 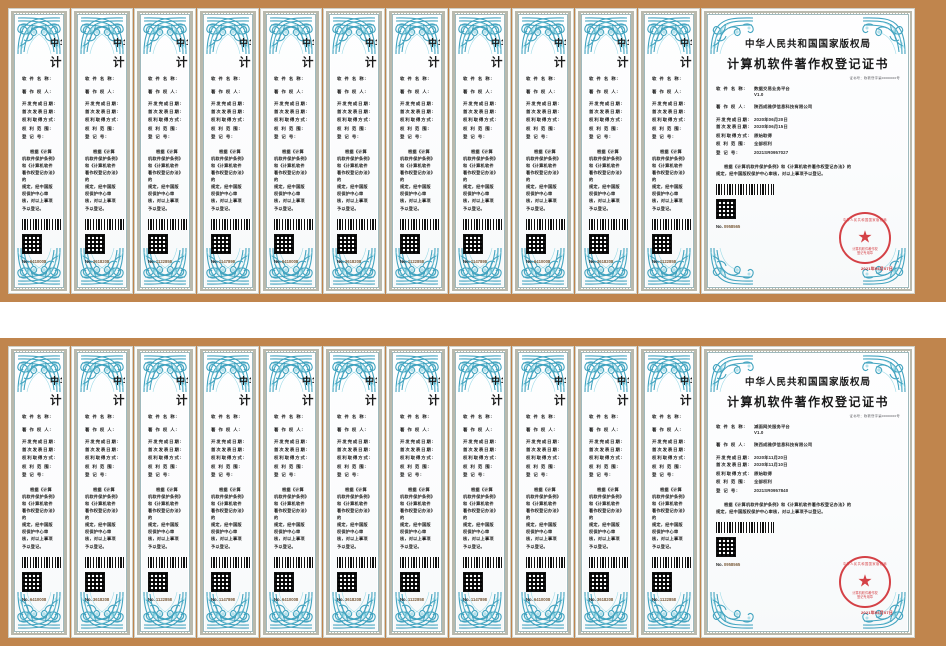 What do you see at coordinates (733, 119) in the screenshot?
I see `field-label-dev-completed: 开发完成日期:` at bounding box center [733, 119].